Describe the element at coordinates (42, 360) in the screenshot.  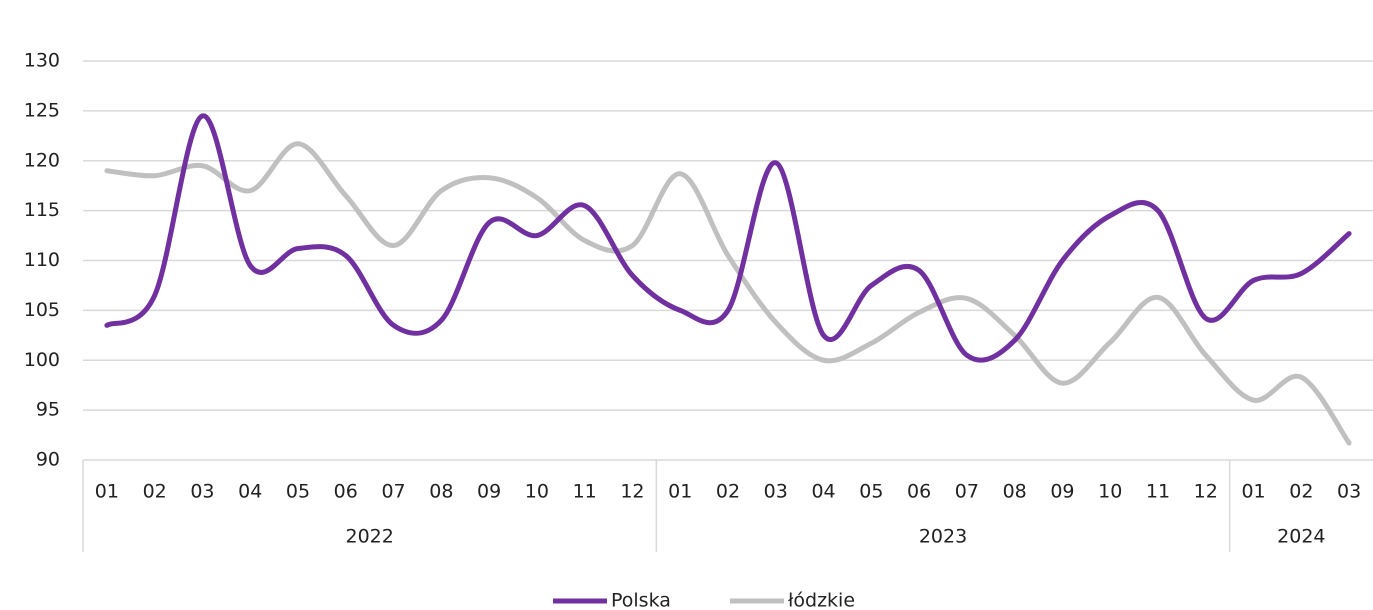
I see `y-tick-label: 100` at that location.